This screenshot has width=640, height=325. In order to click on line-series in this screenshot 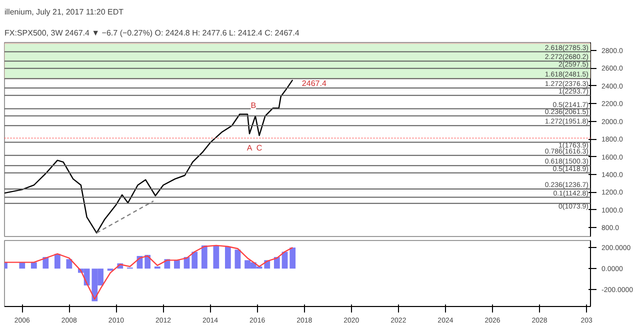, I will do `click(149, 272)`.